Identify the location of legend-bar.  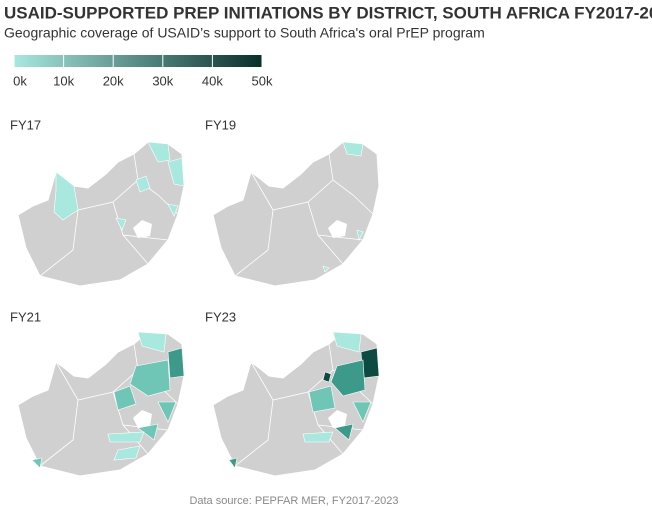
(138, 61).